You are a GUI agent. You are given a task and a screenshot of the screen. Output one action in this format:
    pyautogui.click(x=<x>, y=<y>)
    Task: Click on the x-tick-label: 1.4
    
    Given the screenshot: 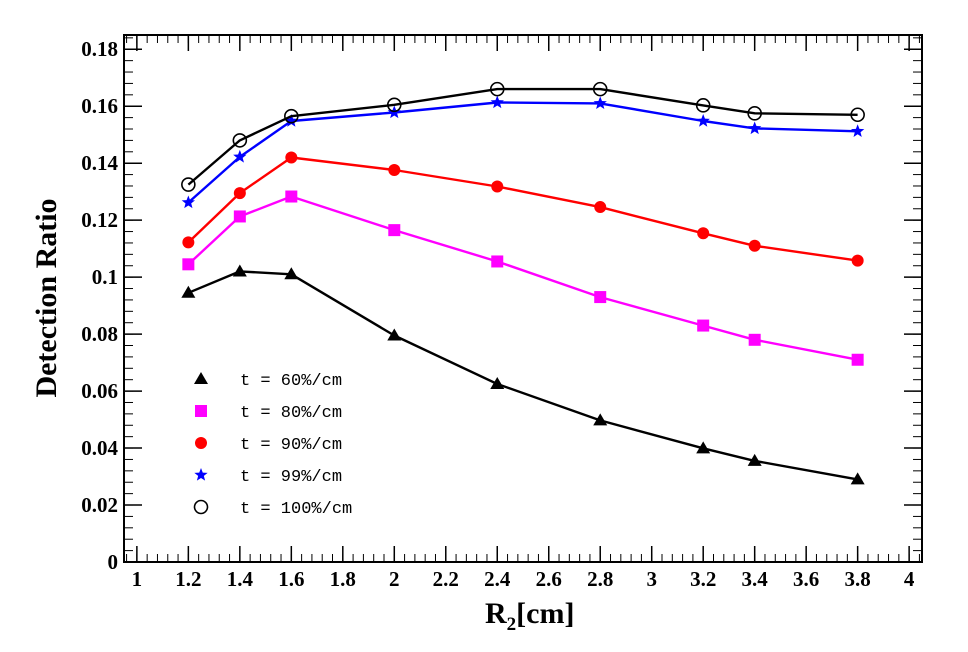 What is the action you would take?
    pyautogui.click(x=240, y=579)
    